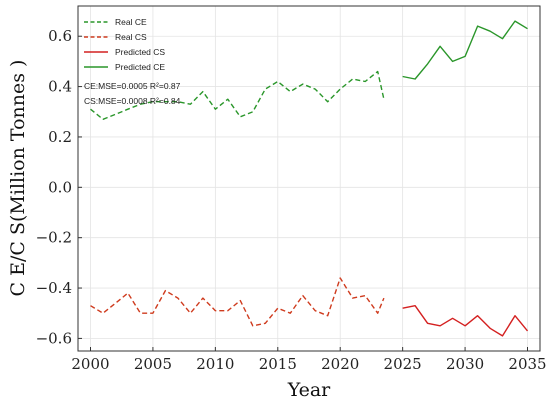 The image size is (550, 406). I want to click on x-tick-label: 2000, so click(90, 364).